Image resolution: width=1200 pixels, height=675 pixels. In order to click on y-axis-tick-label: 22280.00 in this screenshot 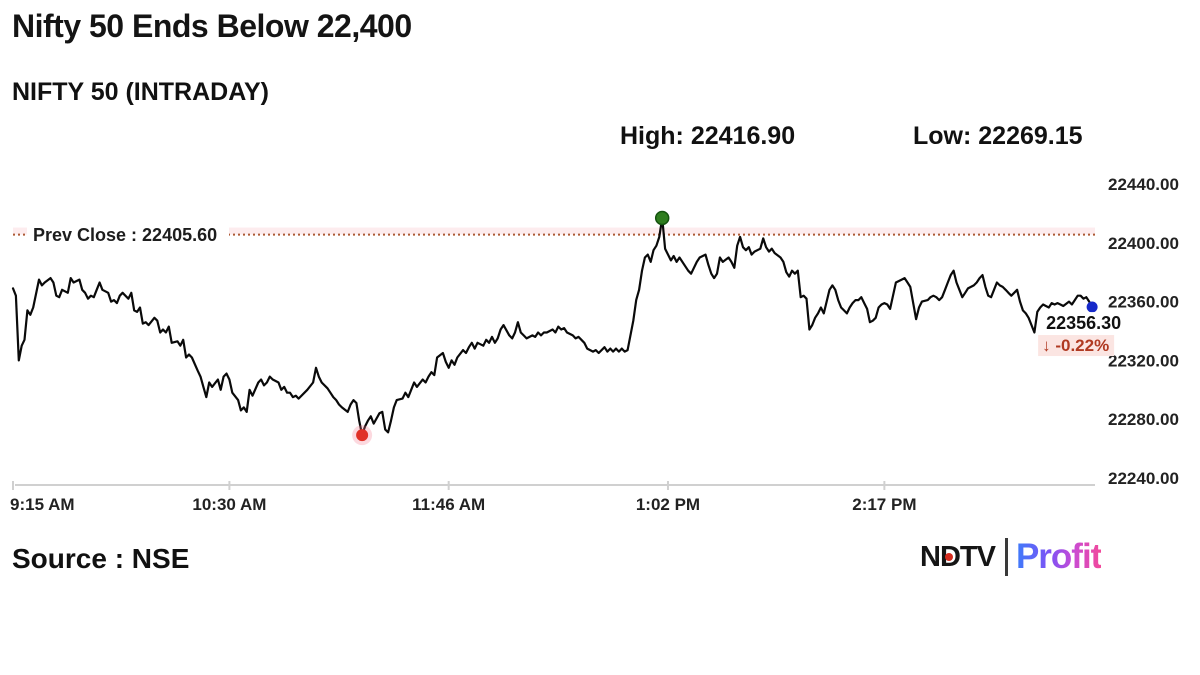, I will do `click(1143, 419)`.